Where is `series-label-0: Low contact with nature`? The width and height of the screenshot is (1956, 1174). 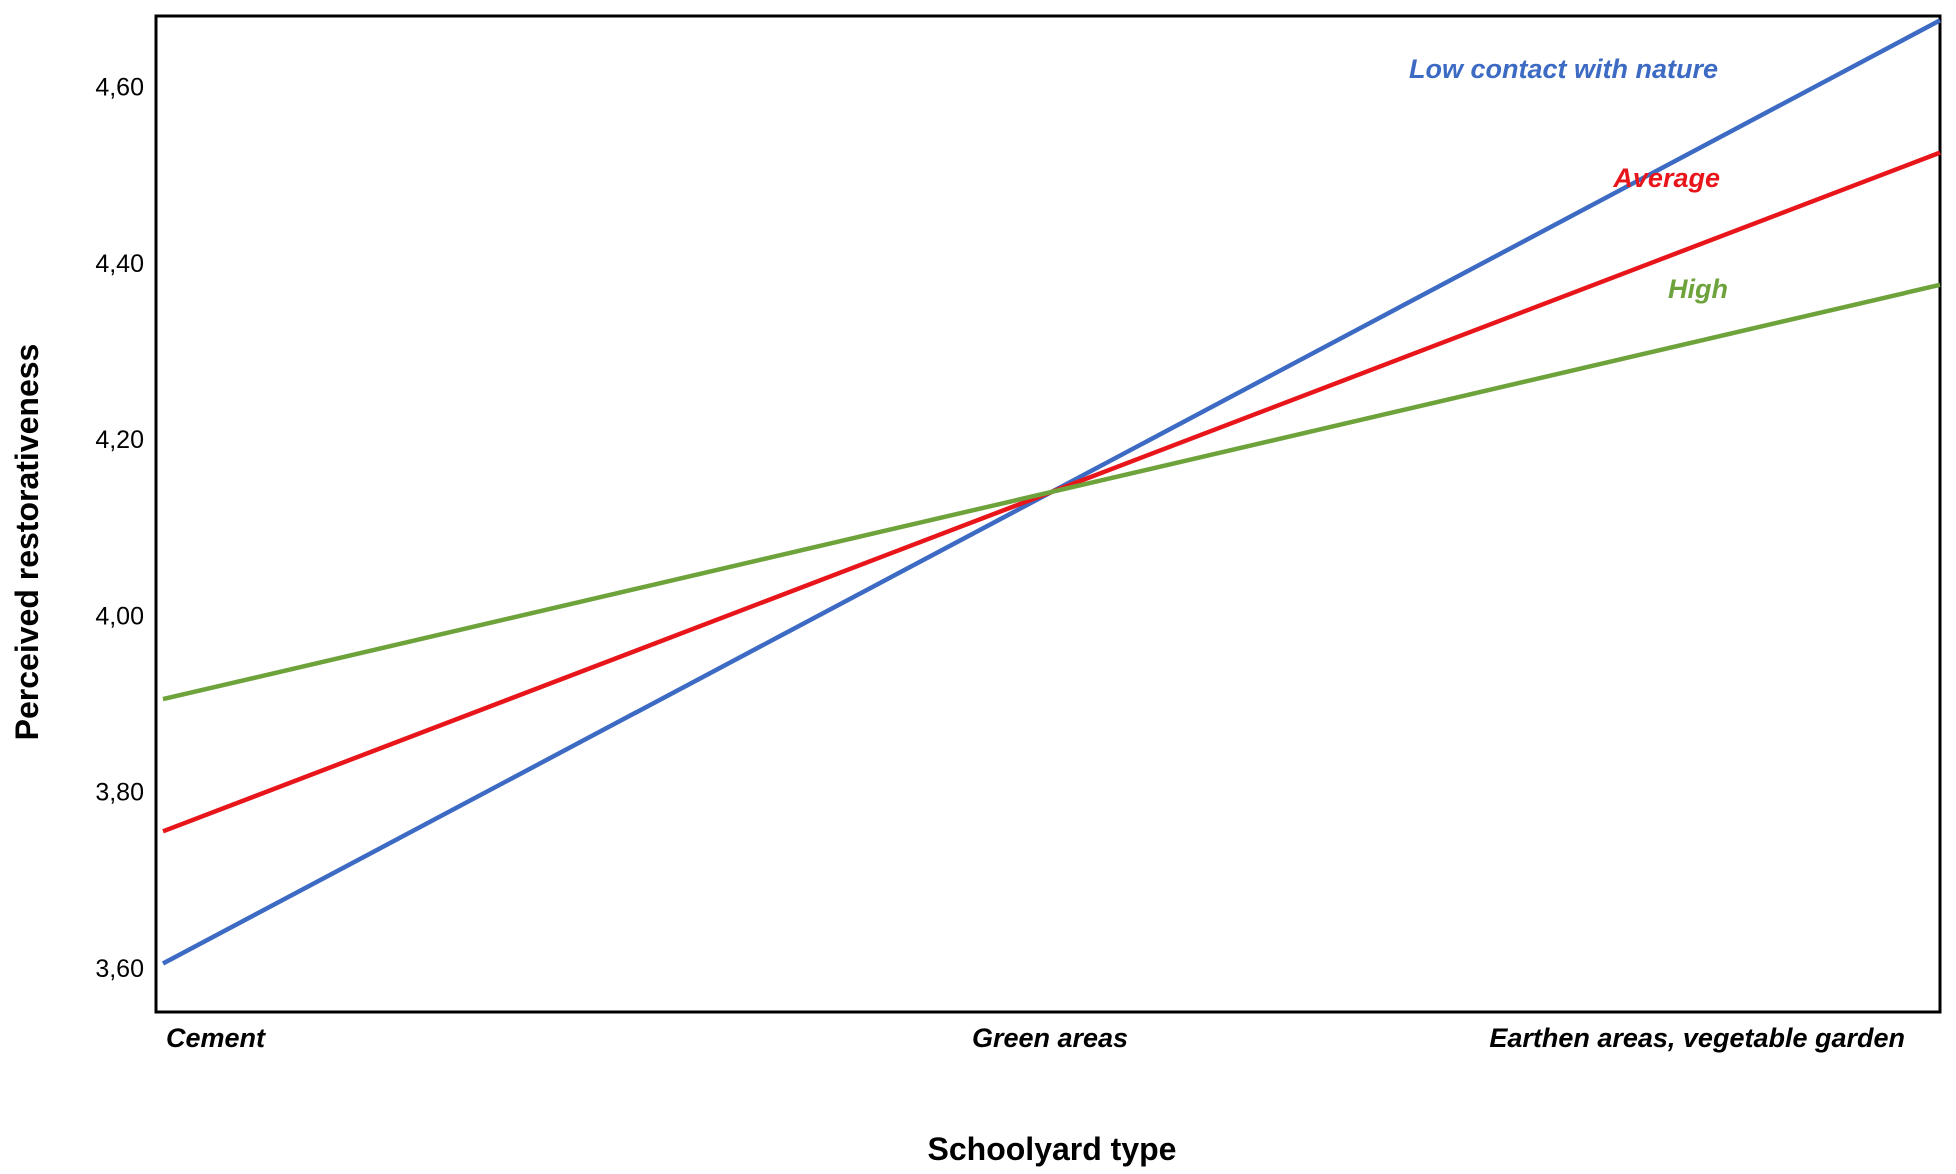 series-label-0: Low contact with nature is located at coordinates (1563, 69).